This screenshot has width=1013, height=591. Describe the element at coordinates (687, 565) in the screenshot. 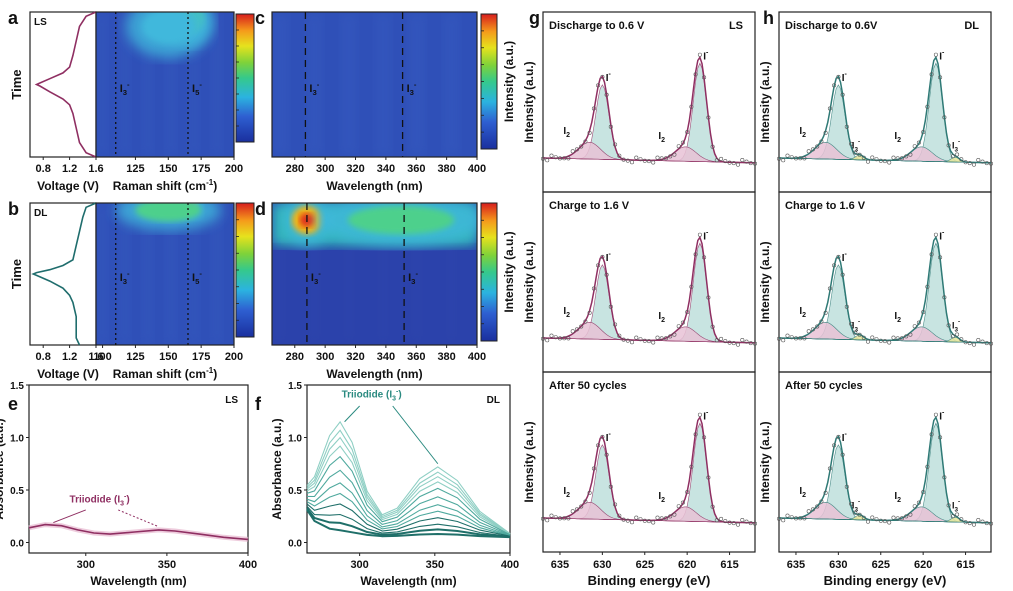

I see `x-tick-label: 620` at that location.